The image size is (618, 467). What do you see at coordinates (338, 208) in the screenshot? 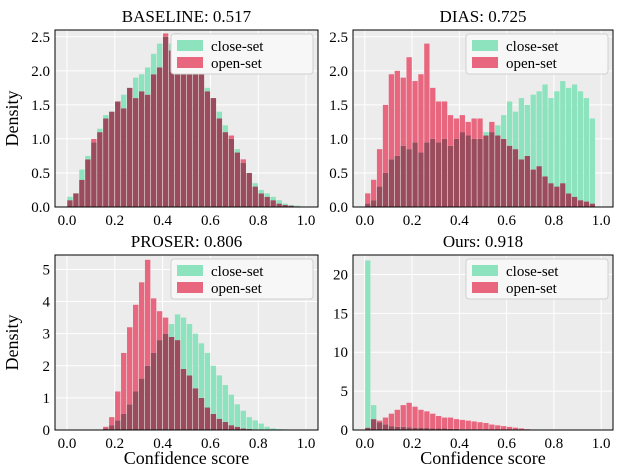
I see `y-tick-label: 0.0` at bounding box center [338, 208].